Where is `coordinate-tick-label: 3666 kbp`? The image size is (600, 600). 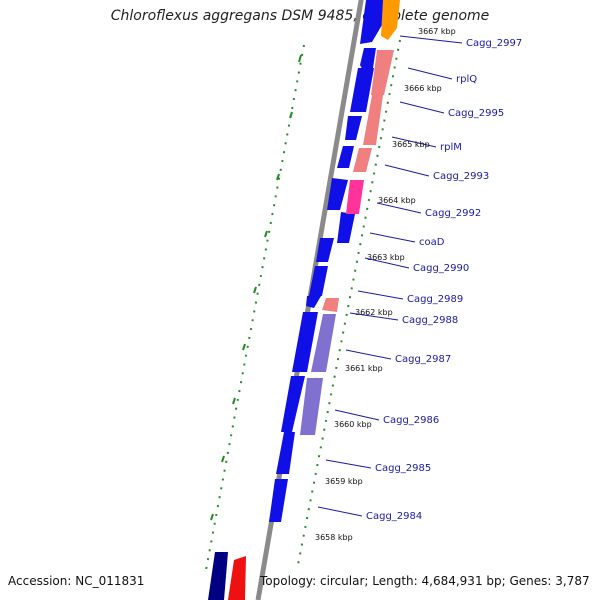 coordinate-tick-label: 3666 kbp is located at coordinates (423, 88).